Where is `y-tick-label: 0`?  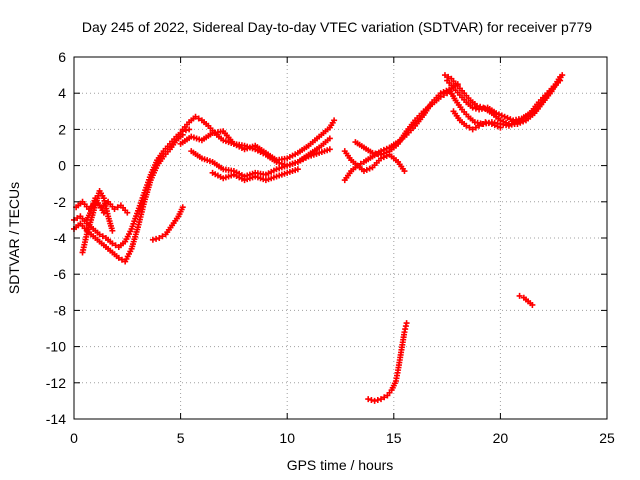
y-tick-label: 0 is located at coordinates (62, 166).